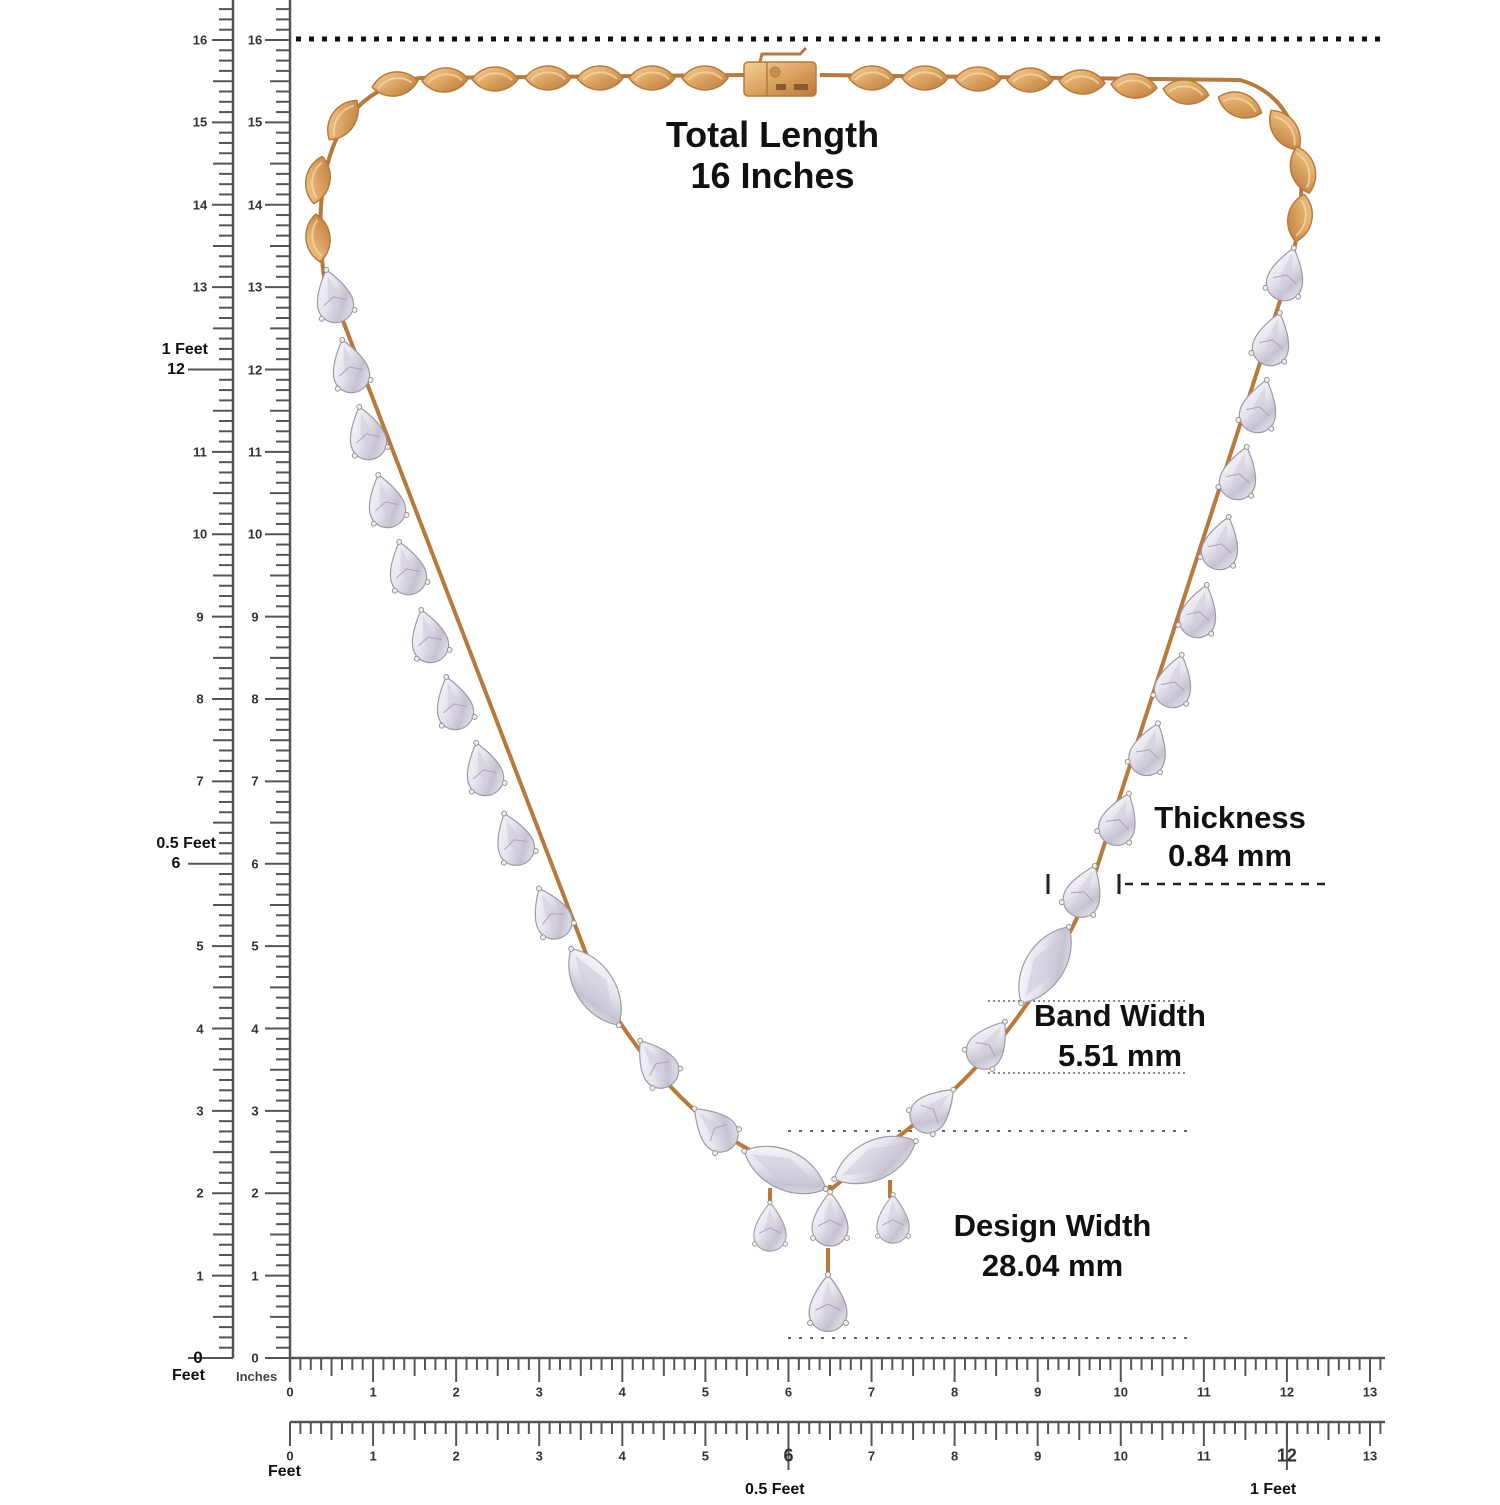 The width and height of the screenshot is (1500, 1505). Describe the element at coordinates (539, 1392) in the screenshot. I see `horizontal-inch-tick-3: 3` at that location.